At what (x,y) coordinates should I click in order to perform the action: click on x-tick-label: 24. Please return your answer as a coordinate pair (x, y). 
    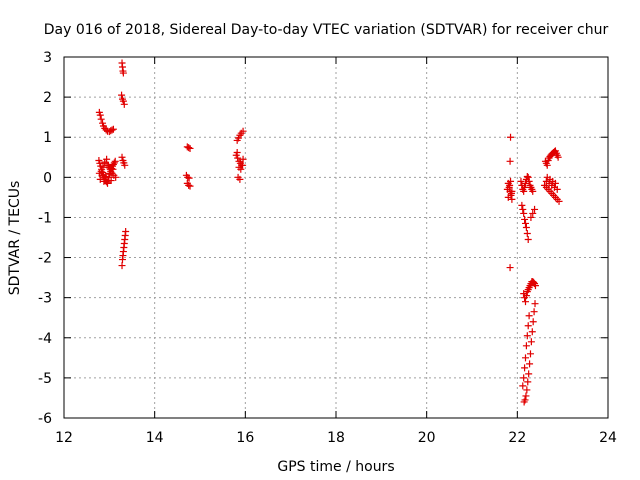
    Looking at the image, I should click on (608, 438).